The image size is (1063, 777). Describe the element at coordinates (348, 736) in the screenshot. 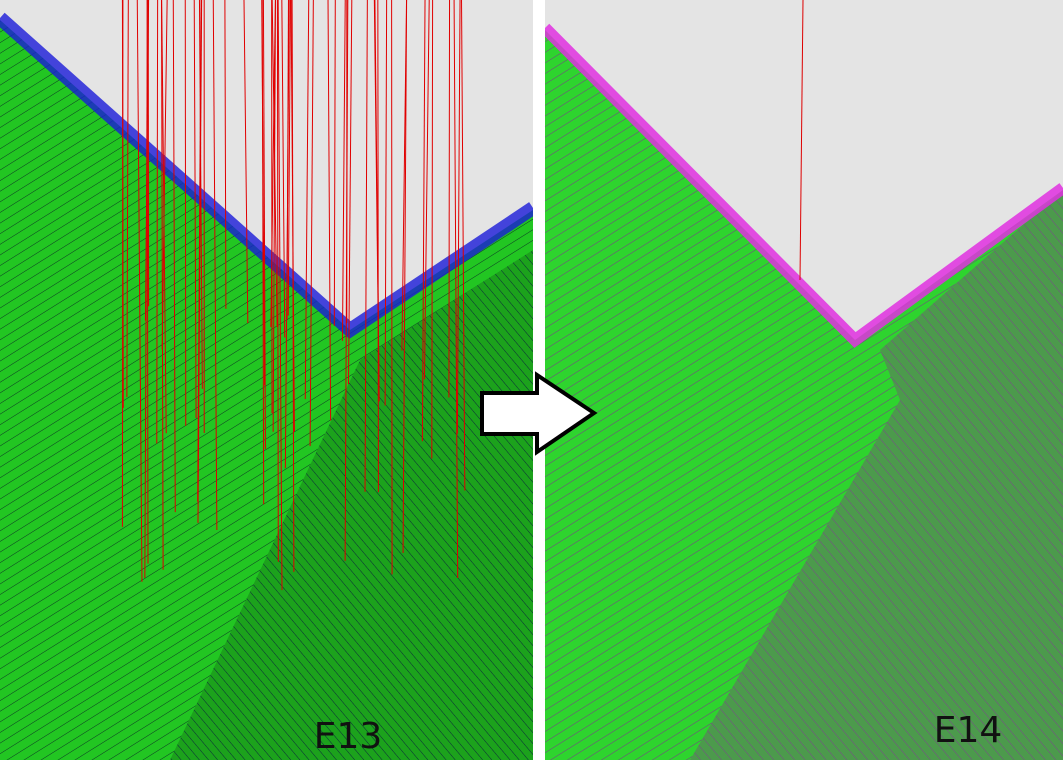

I see `panel-label: E13` at that location.